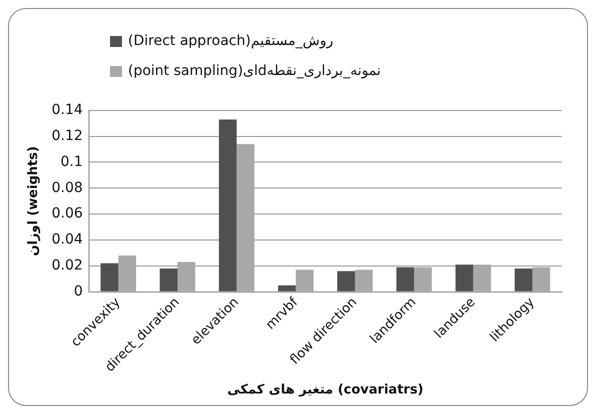  What do you see at coordinates (67, 136) in the screenshot?
I see `y-tick-label: 0.12` at bounding box center [67, 136].